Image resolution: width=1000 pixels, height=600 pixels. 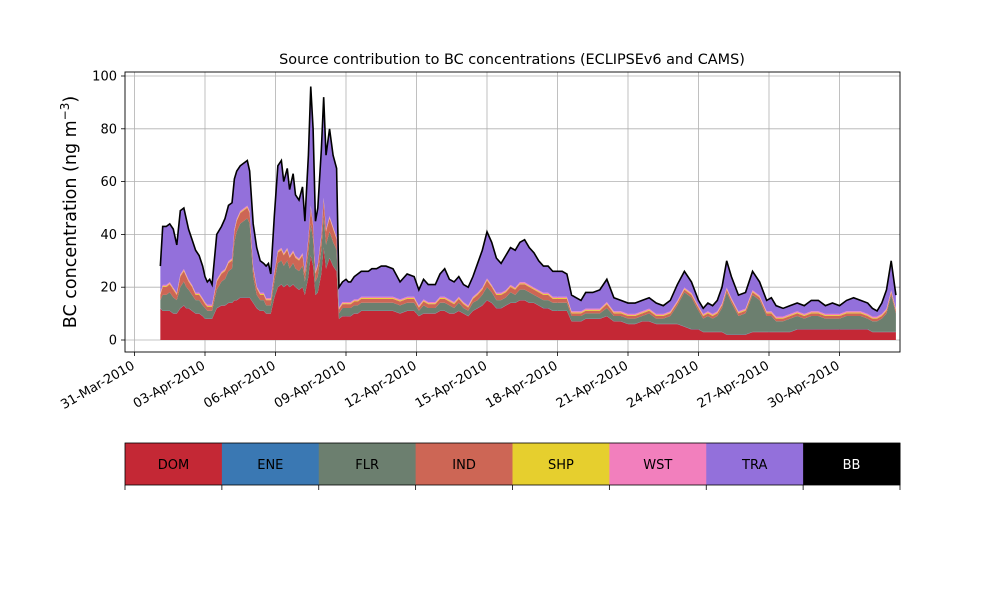 I want to click on y-axis-label-sup: −3, so click(x=65, y=112).